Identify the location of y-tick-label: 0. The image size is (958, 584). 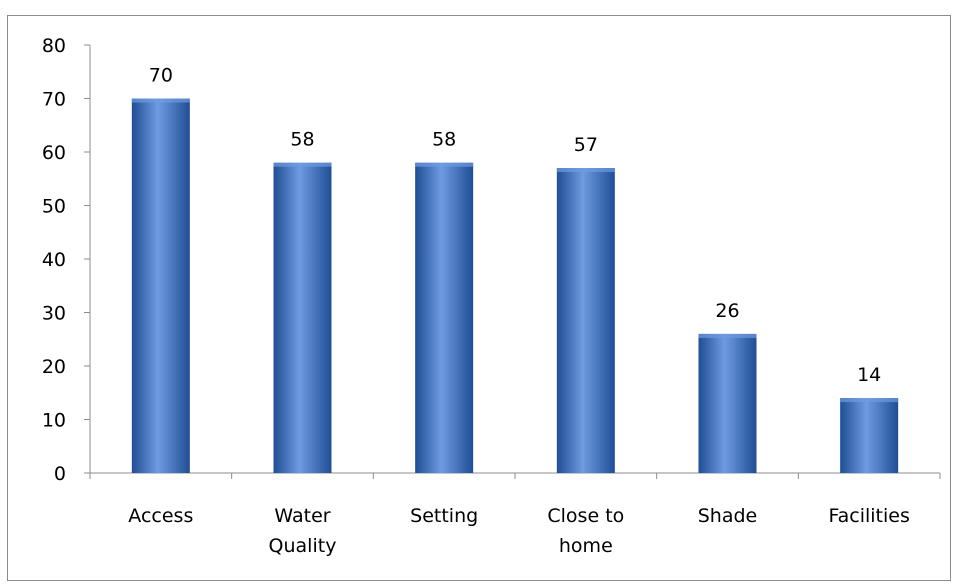
(60, 474).